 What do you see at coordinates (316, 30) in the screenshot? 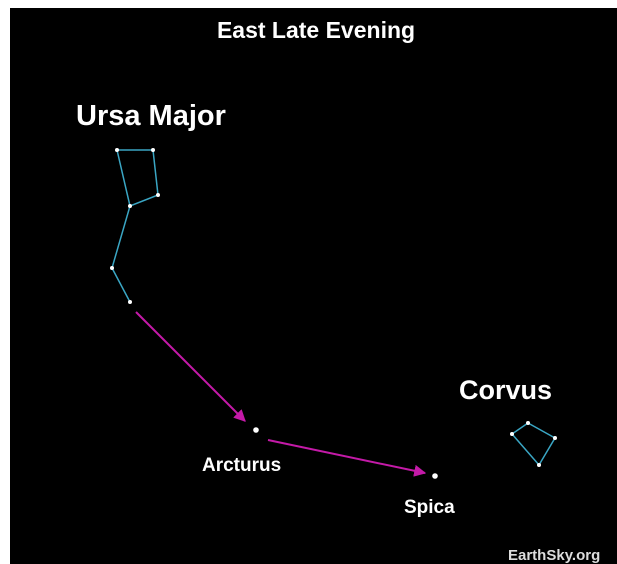
I see `title: East Late Evening` at bounding box center [316, 30].